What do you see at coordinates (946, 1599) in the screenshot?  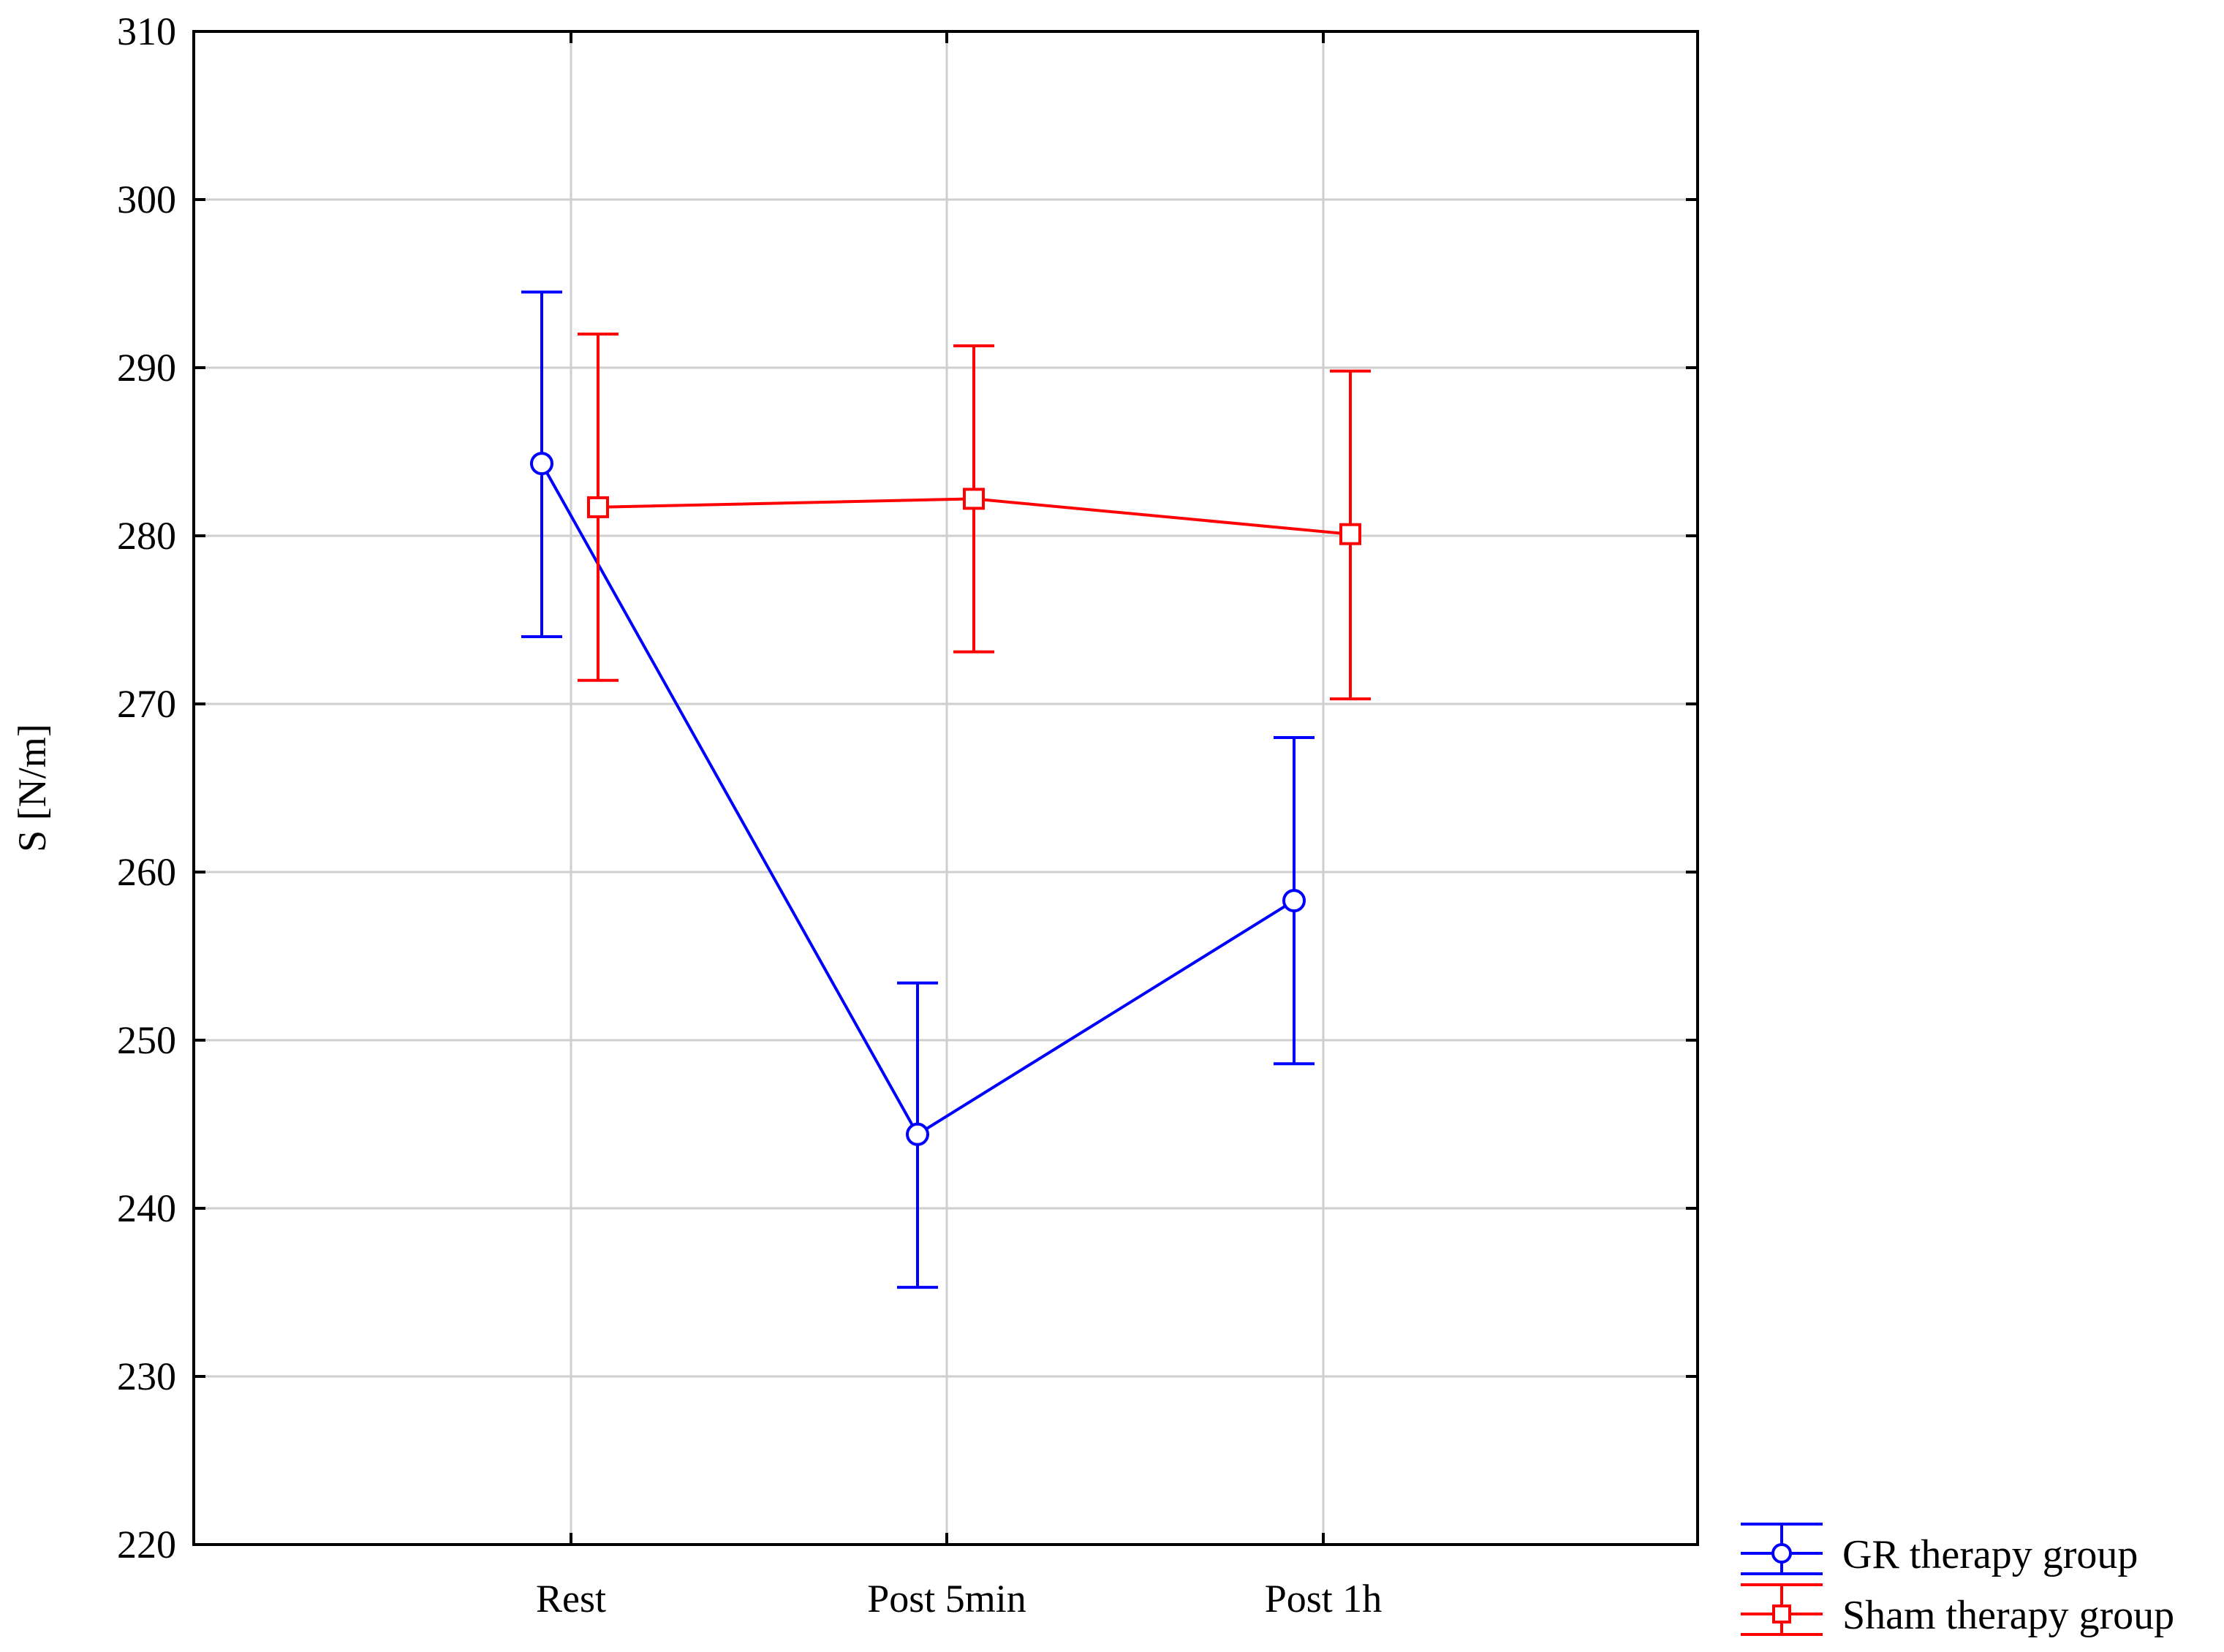 I see `x-tick-label: Post 5min` at bounding box center [946, 1599].